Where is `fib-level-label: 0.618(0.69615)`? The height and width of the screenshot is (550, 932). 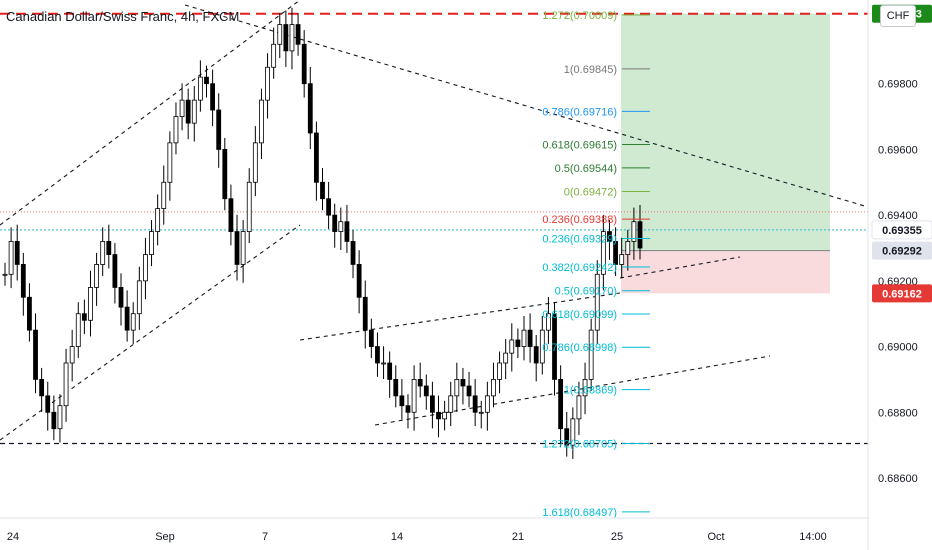 fib-level-label: 0.618(0.69615) is located at coordinates (579, 146).